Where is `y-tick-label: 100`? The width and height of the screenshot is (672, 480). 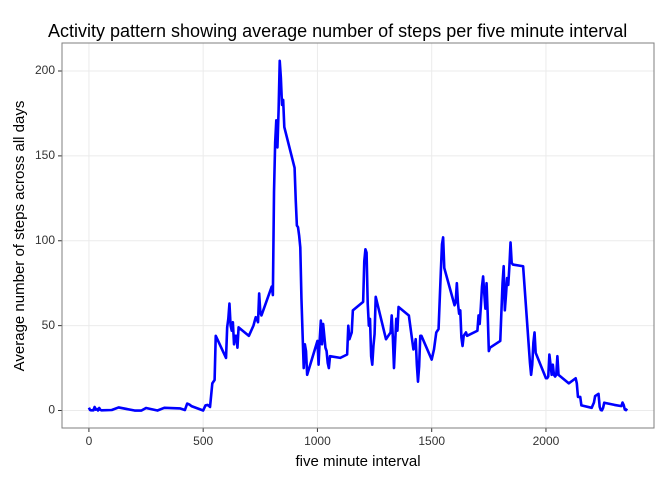 y-tick-label: 100 is located at coordinates (45, 240).